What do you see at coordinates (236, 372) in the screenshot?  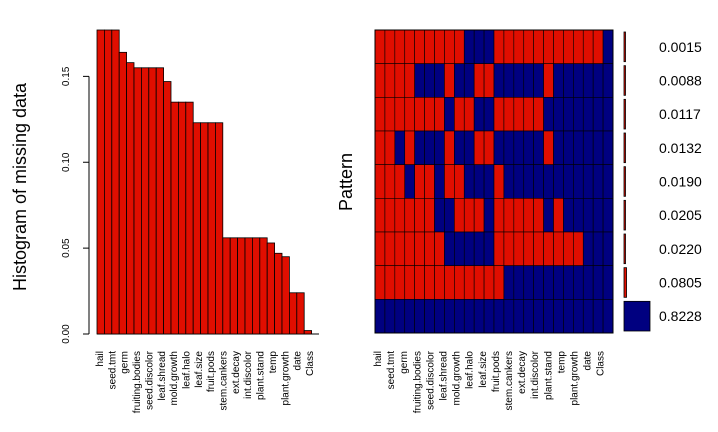 I see `histogram-x-tick-label: ext.decay` at bounding box center [236, 372].